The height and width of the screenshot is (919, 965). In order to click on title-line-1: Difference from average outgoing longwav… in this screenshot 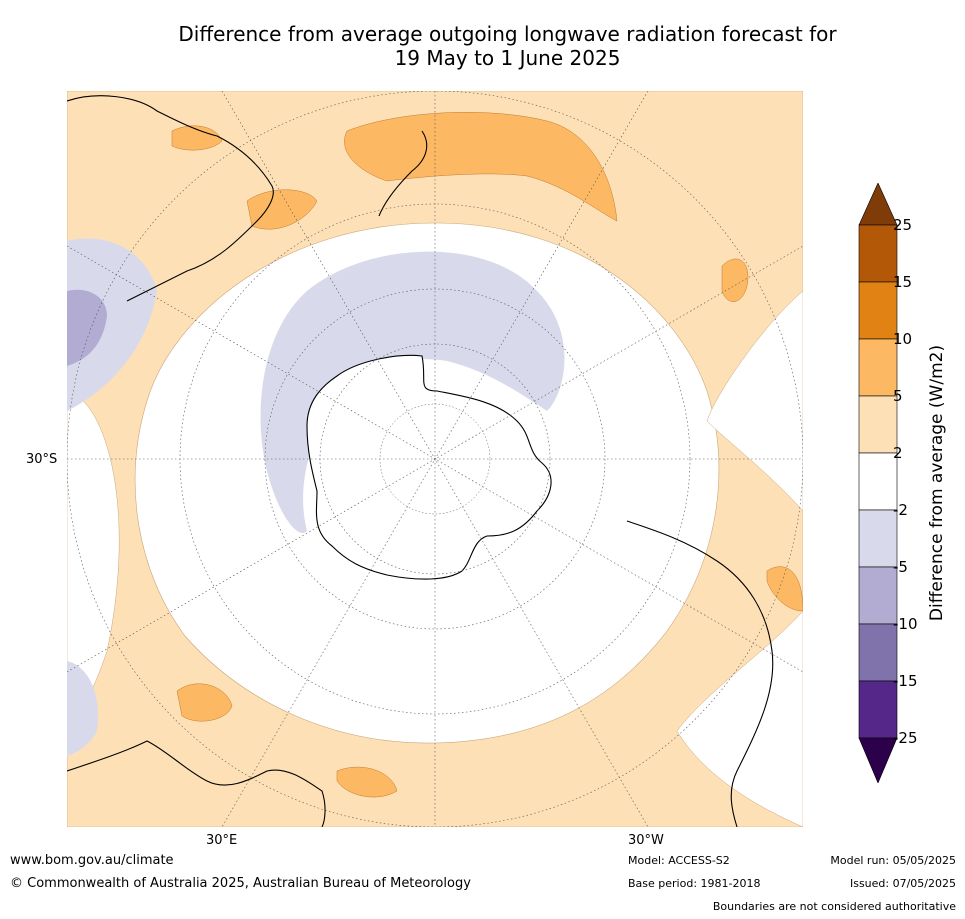, I will do `click(507, 34)`.